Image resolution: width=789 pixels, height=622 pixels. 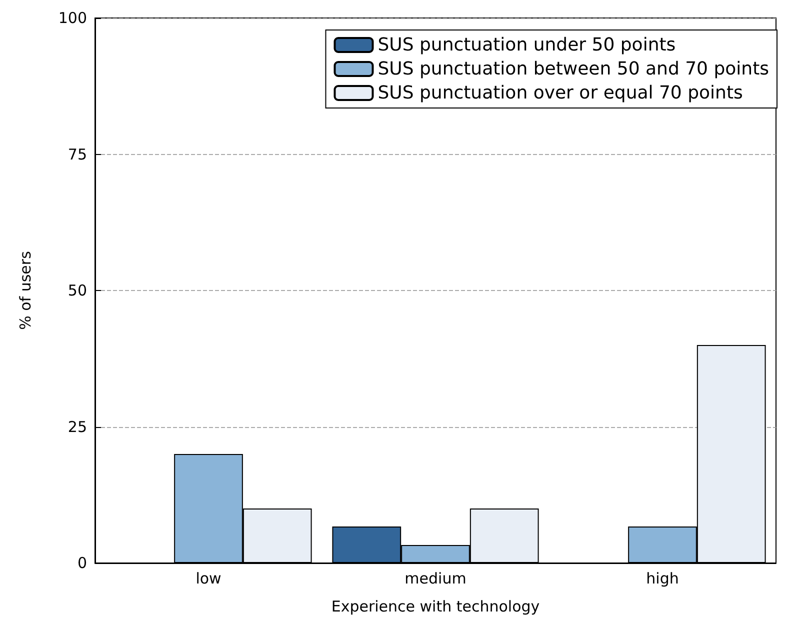 What do you see at coordinates (435, 607) in the screenshot?
I see `x-axis-title: Experience with technology` at bounding box center [435, 607].